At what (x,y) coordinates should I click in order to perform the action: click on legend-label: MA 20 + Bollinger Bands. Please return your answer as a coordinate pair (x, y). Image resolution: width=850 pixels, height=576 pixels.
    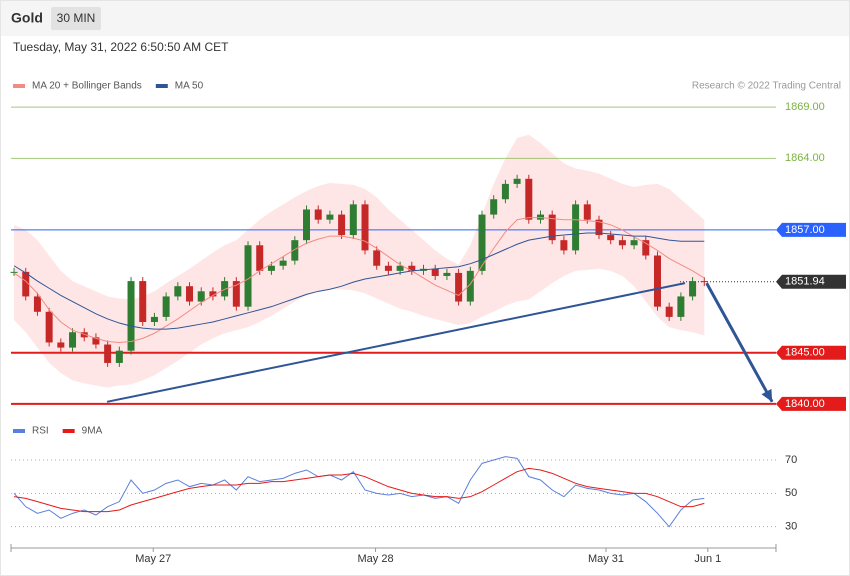
    Looking at the image, I should click on (87, 86).